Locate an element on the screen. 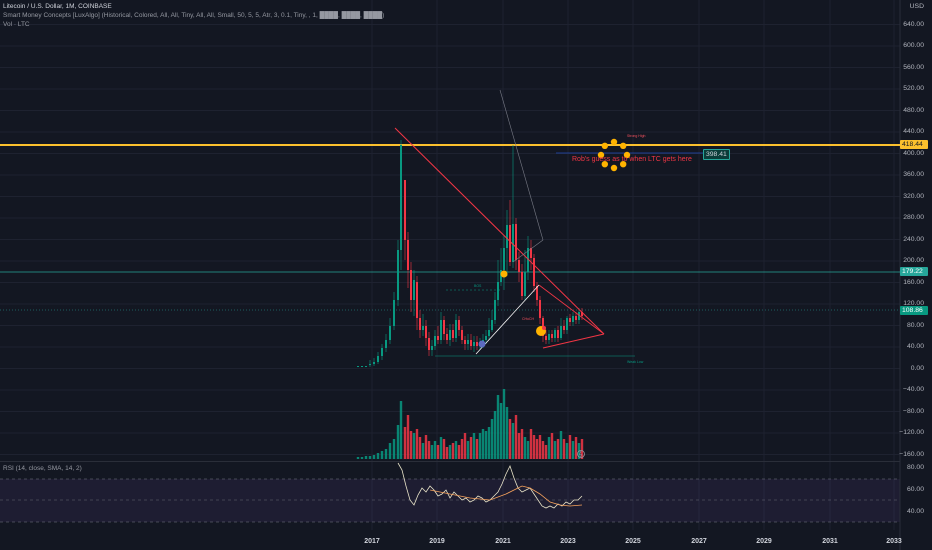 Image resolution: width=932 pixels, height=550 pixels. time-tick-label: 2033 is located at coordinates (894, 541).